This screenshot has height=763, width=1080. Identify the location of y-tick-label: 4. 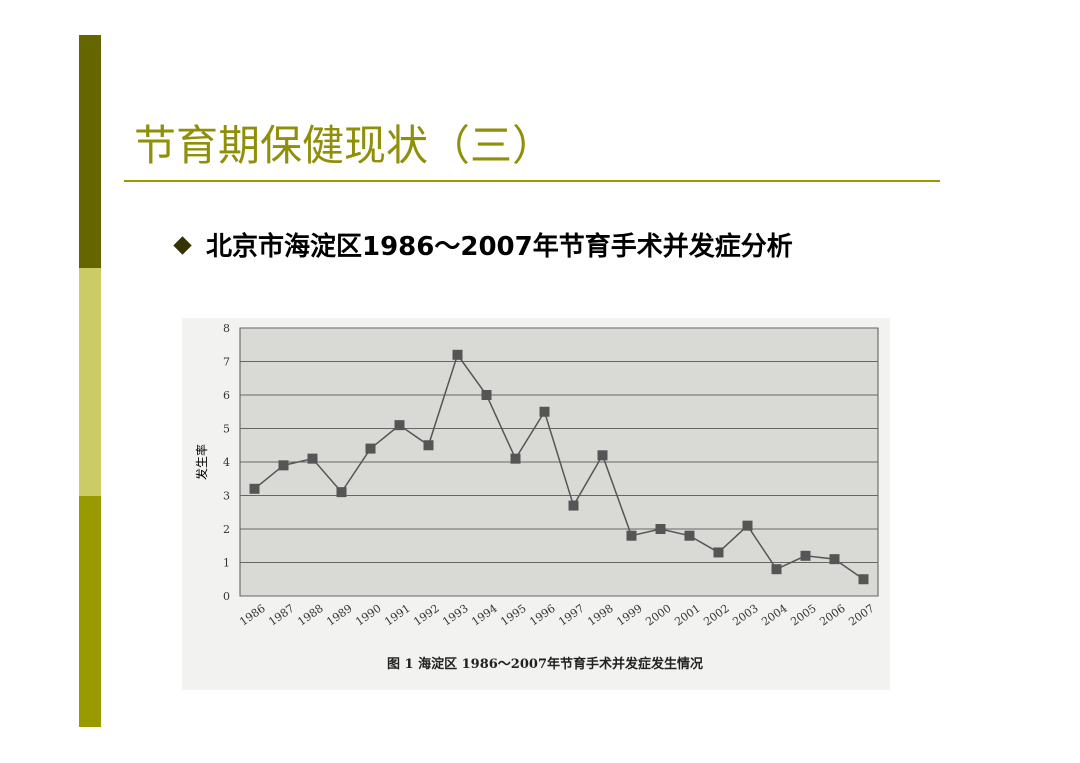
(226, 462).